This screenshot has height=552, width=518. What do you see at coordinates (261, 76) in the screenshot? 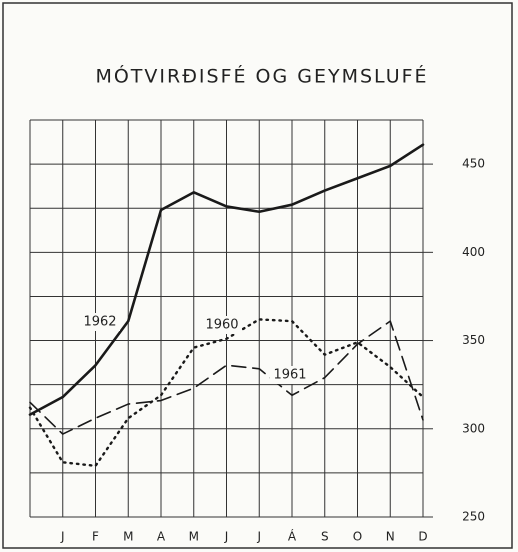
I see `chart-title: MÓTVIRÐISFÉ OG GEYMSLUFÉ` at bounding box center [261, 76].